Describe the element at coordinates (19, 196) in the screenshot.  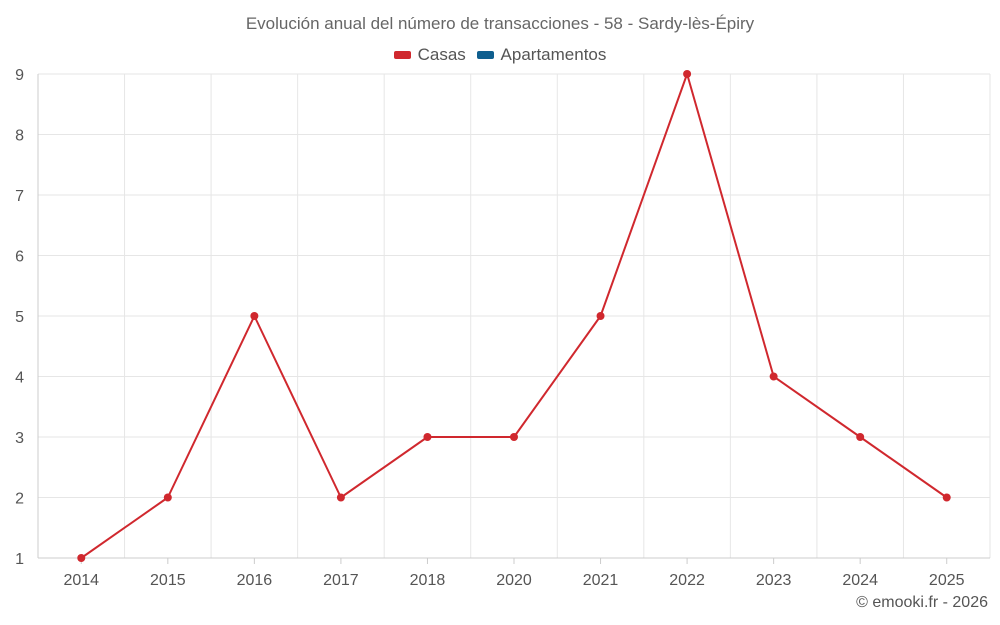
I see `y-tick-label: 7` at that location.